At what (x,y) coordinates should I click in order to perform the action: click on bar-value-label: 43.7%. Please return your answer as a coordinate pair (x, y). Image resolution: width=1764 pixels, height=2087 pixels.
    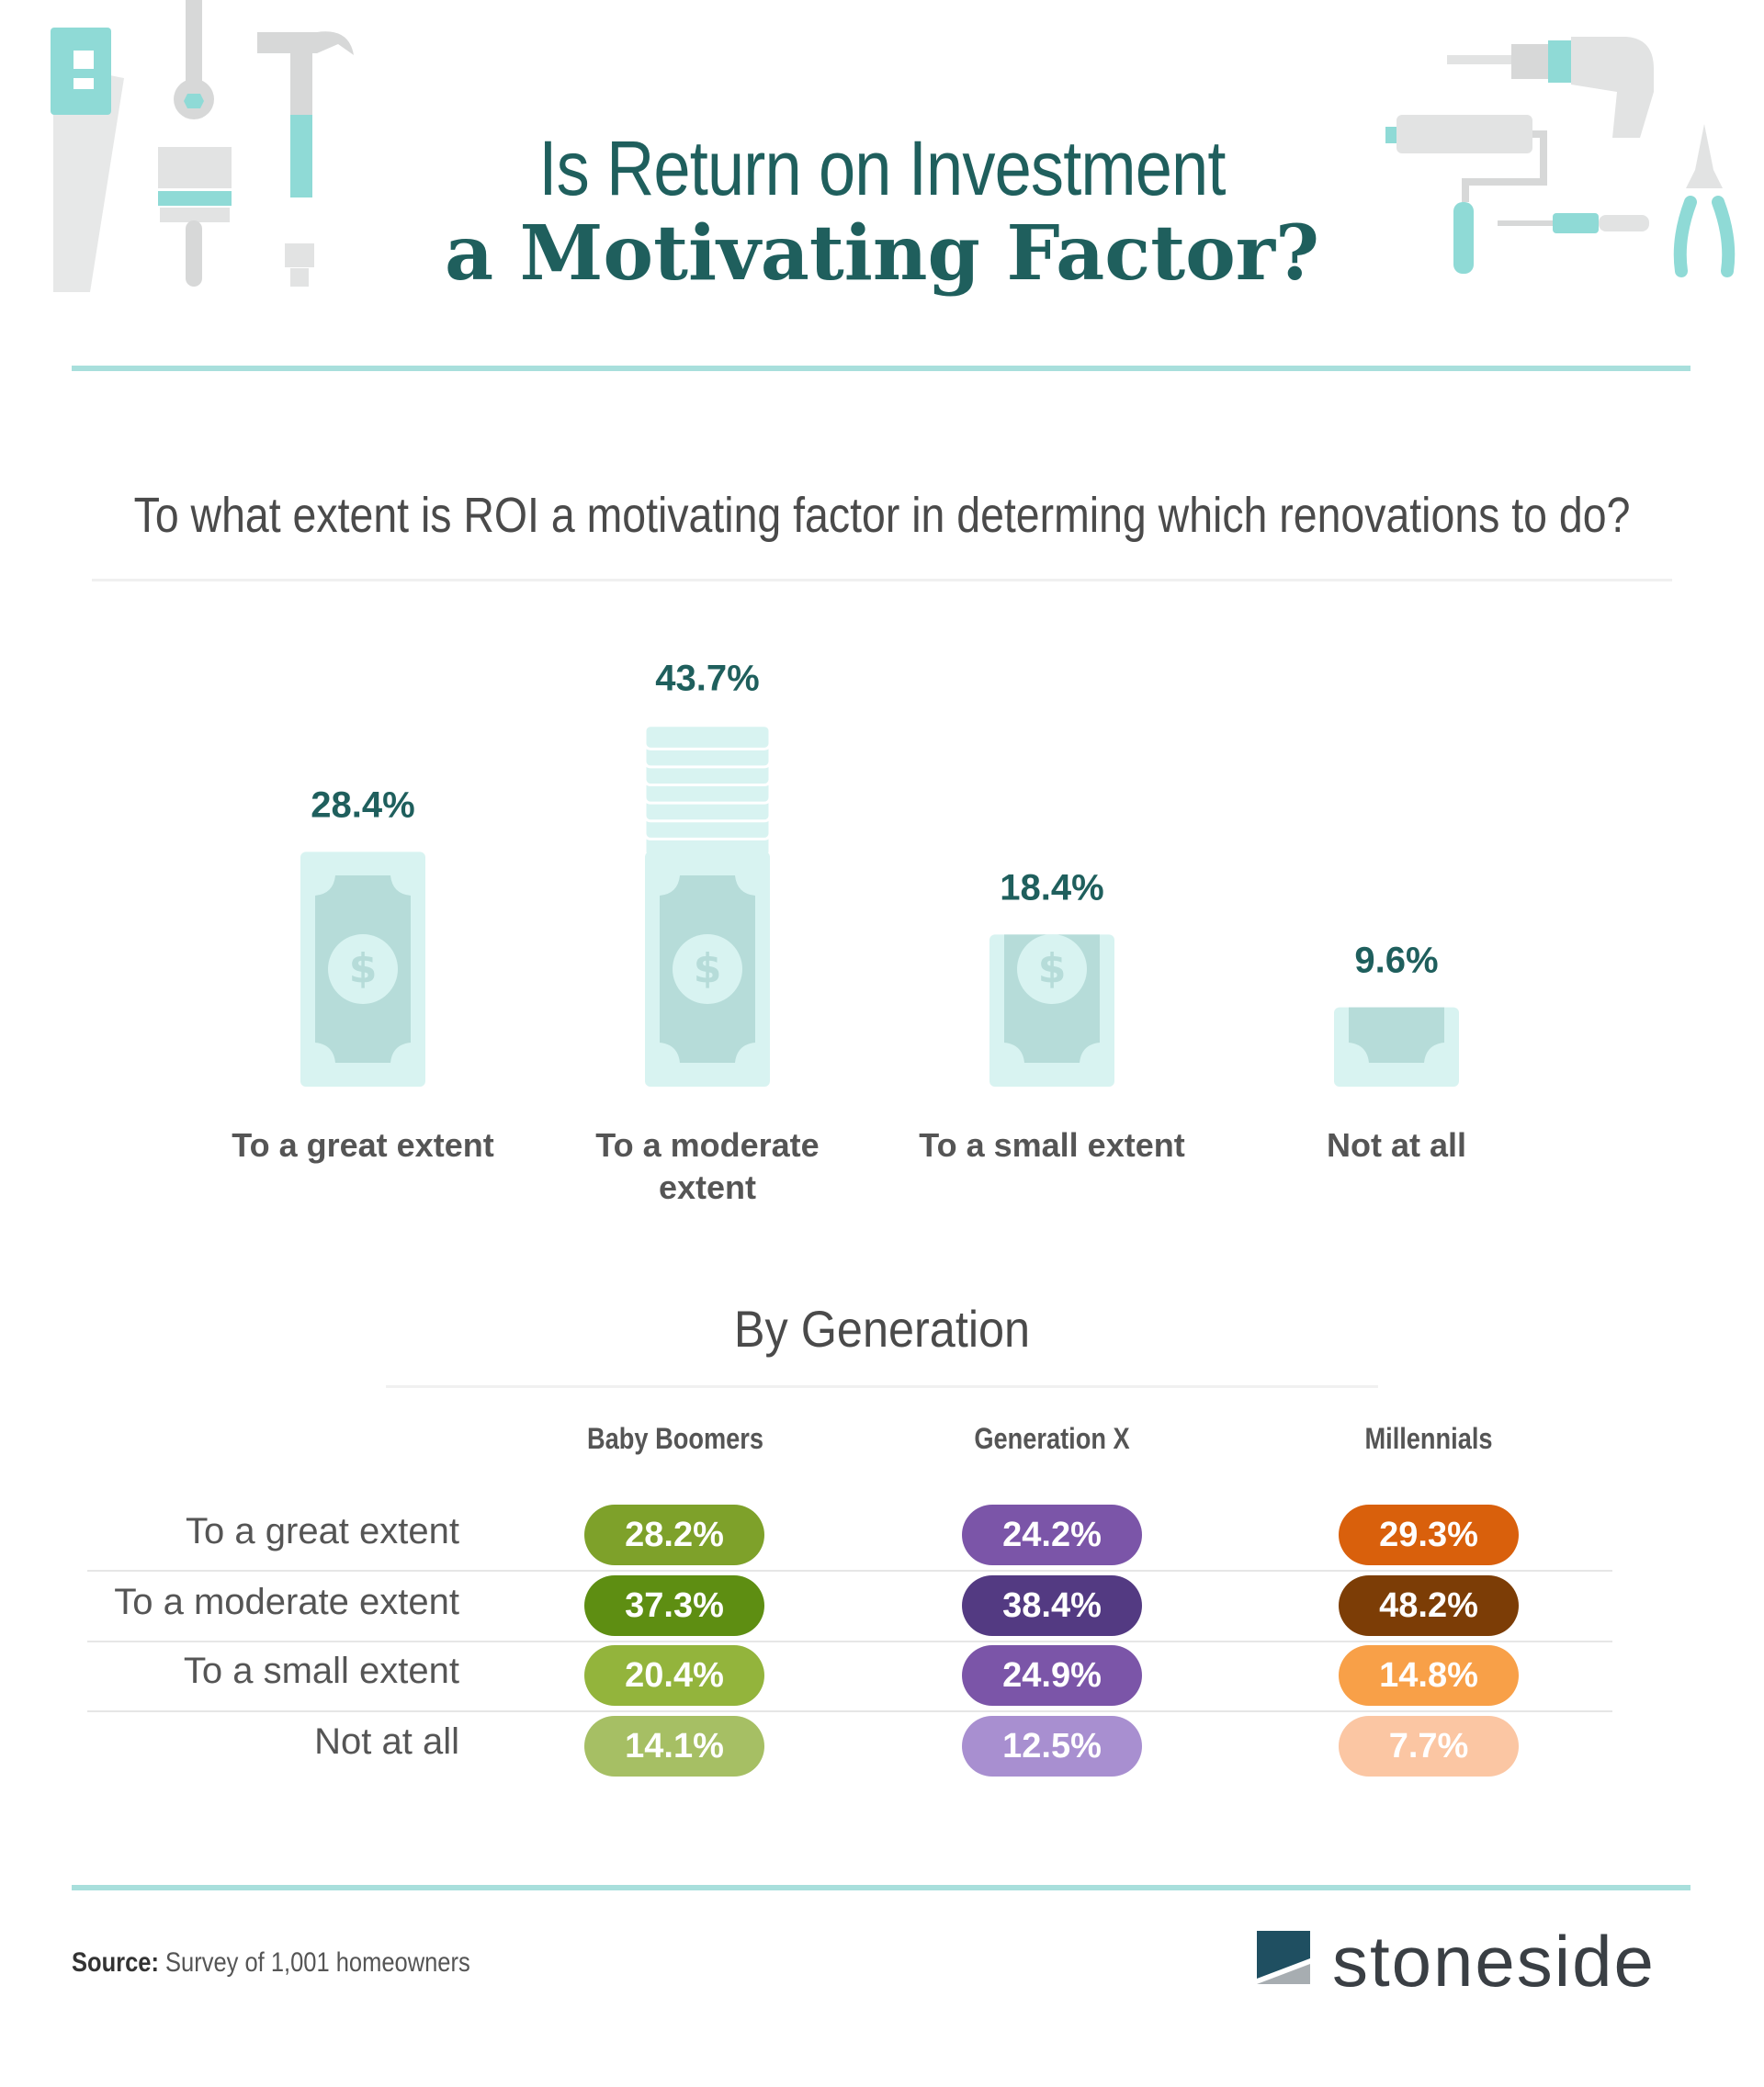
    Looking at the image, I should click on (707, 679).